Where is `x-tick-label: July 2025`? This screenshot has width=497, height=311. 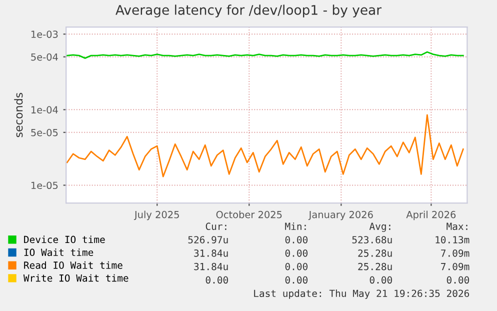 x-tick-label: July 2025 is located at coordinates (156, 215).